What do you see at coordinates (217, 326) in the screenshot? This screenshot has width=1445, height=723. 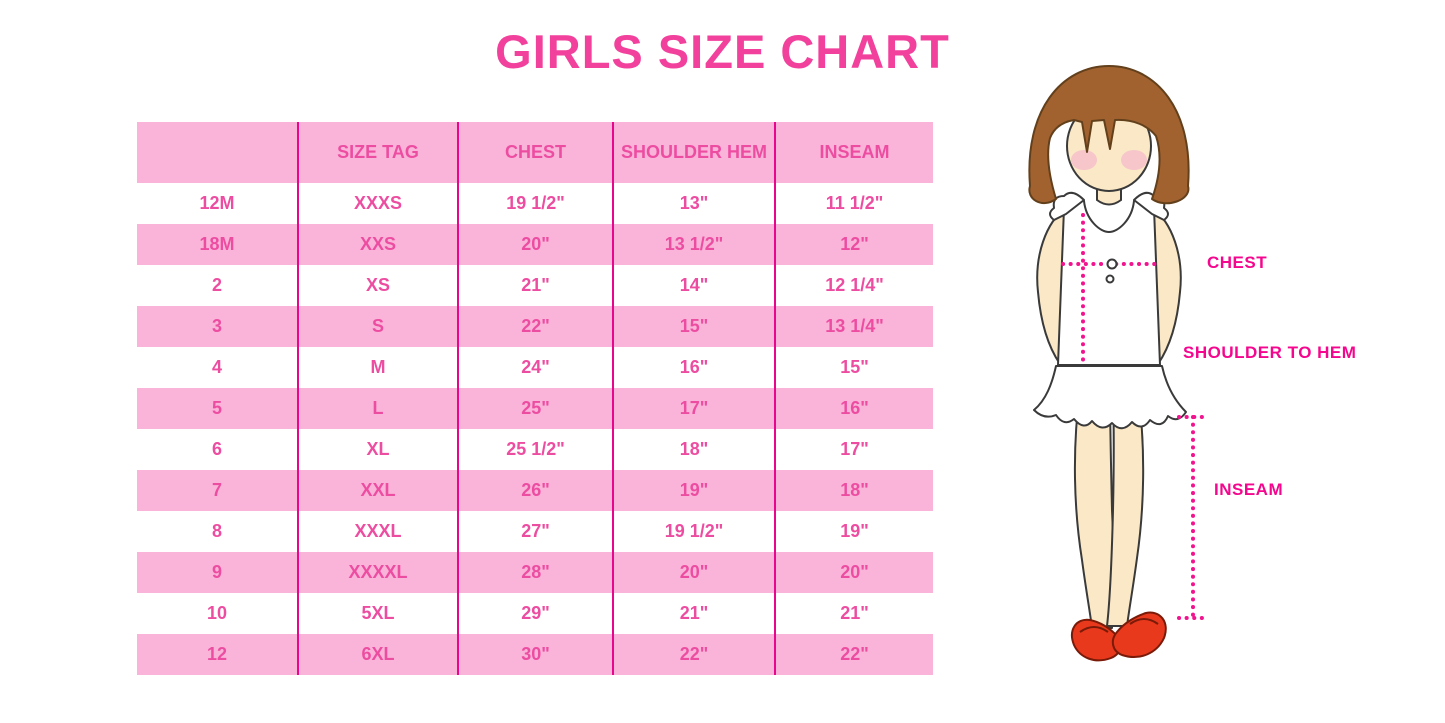 I see `size-cell: 3` at bounding box center [217, 326].